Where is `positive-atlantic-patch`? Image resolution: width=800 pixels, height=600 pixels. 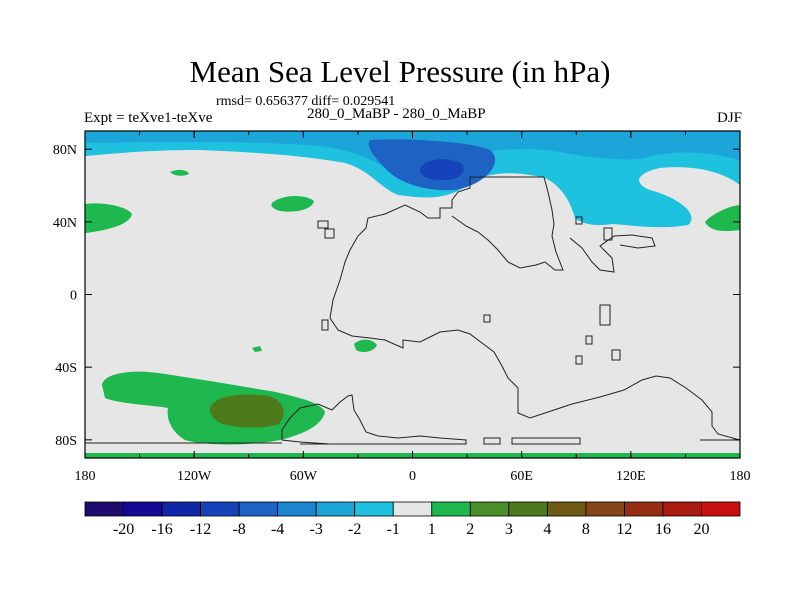
positive-atlantic-patch is located at coordinates (365, 346).